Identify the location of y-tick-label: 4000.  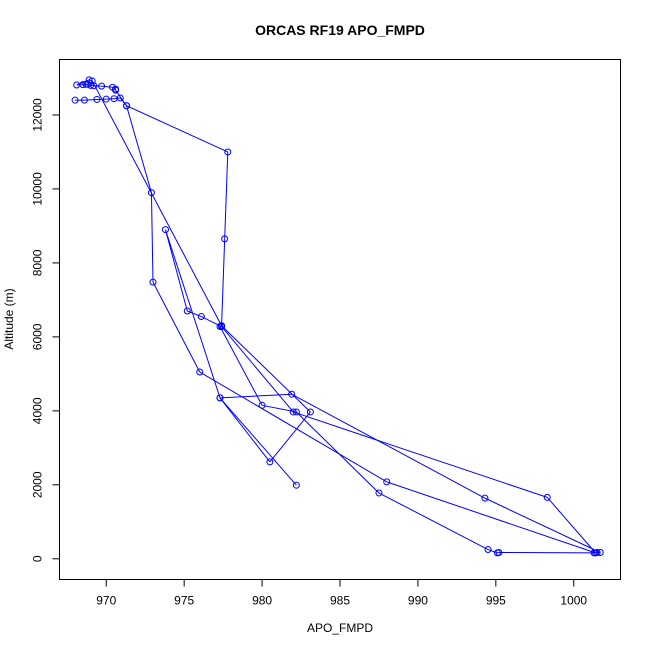
(38, 410).